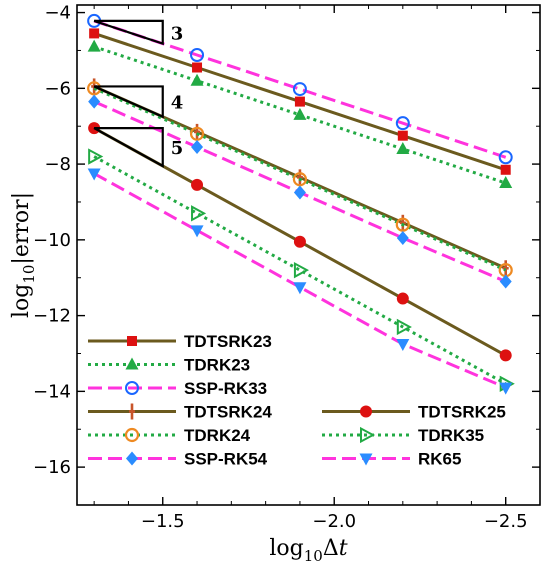  What do you see at coordinates (451, 435) in the screenshot?
I see `legend-label: TDRK35` at bounding box center [451, 435].